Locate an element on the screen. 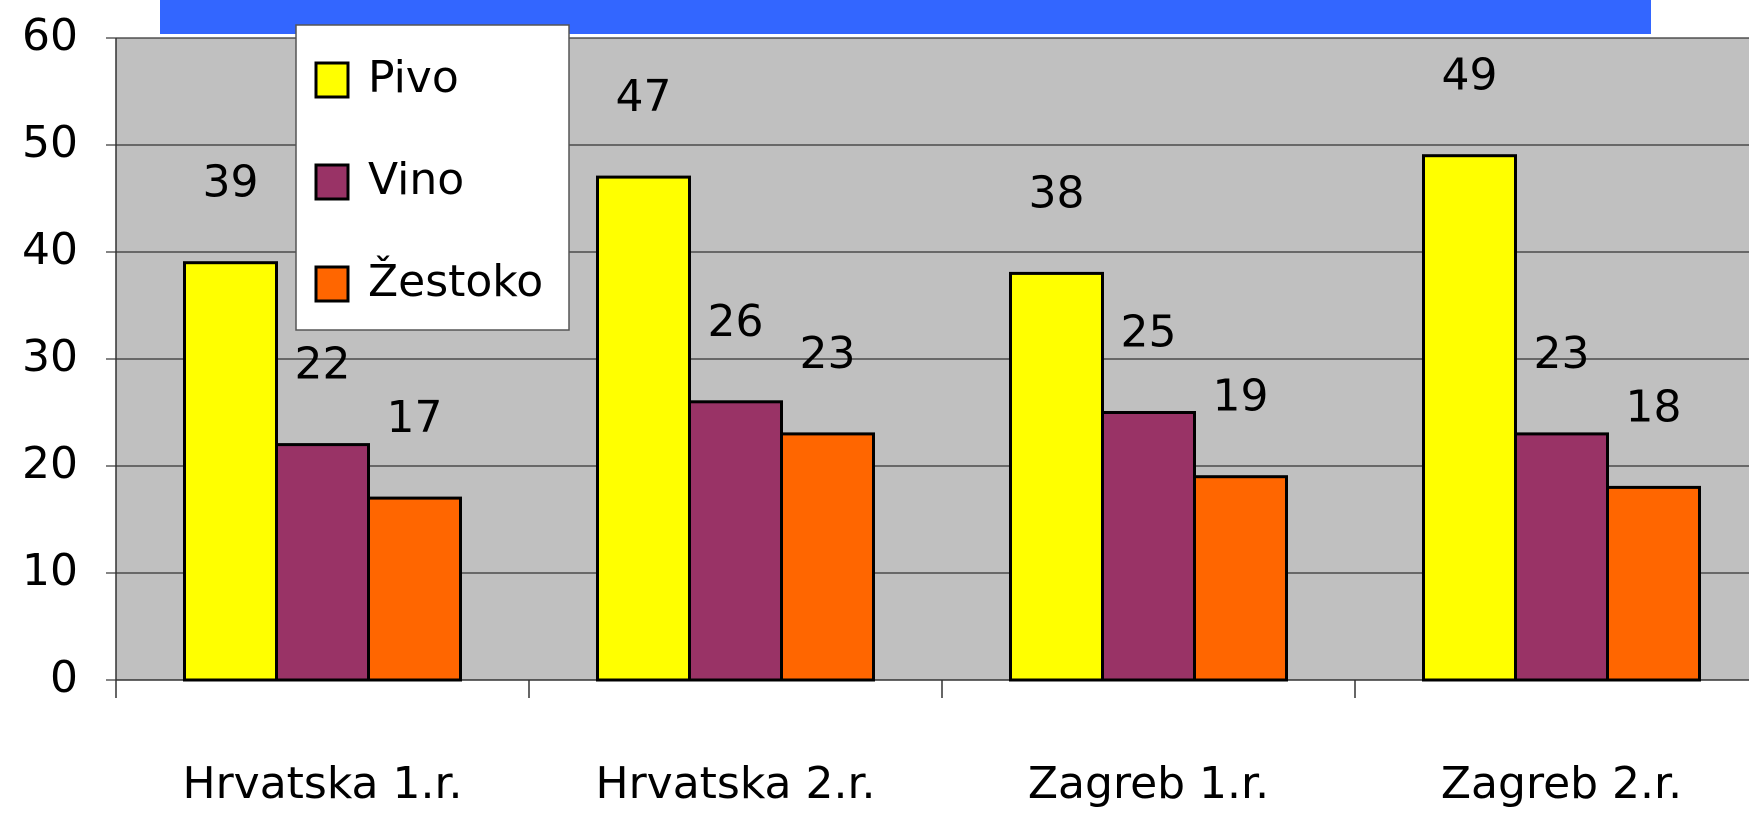 Image resolution: width=1749 pixels, height=816 pixels. legend-label: Žestoko is located at coordinates (455, 280).